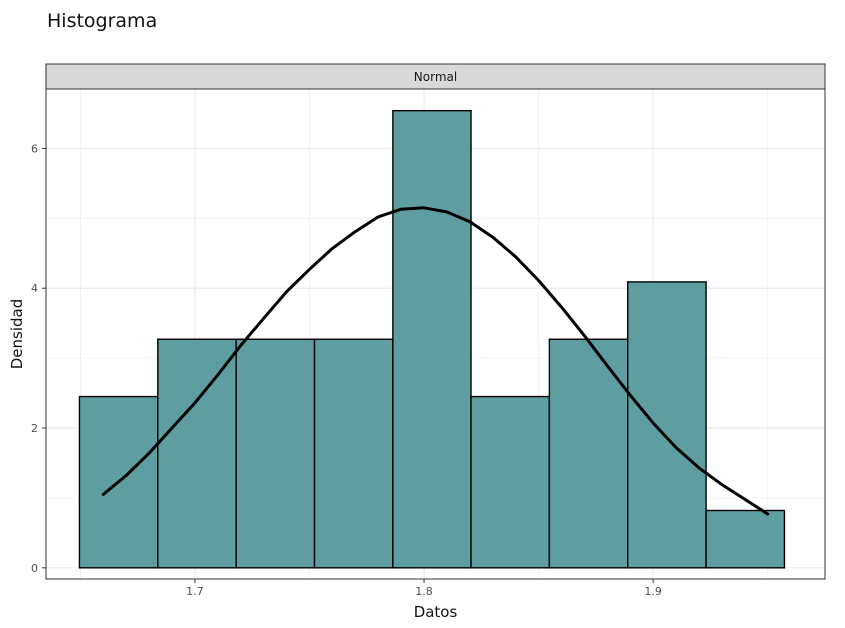 Image resolution: width=845 pixels, height=628 pixels. What do you see at coordinates (653, 591) in the screenshot?
I see `x-tick-label: 1.9` at bounding box center [653, 591].